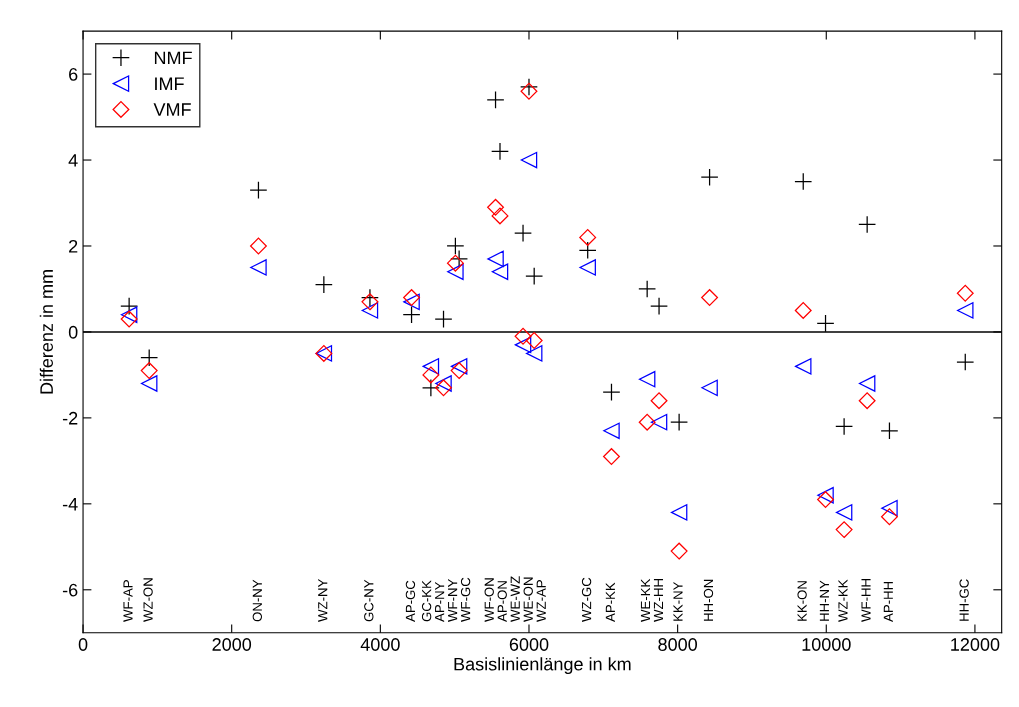 Image resolution: width=1019 pixels, height=707 pixels. What do you see at coordinates (410, 601) in the screenshot?
I see `annotation: AP-GC` at bounding box center [410, 601].